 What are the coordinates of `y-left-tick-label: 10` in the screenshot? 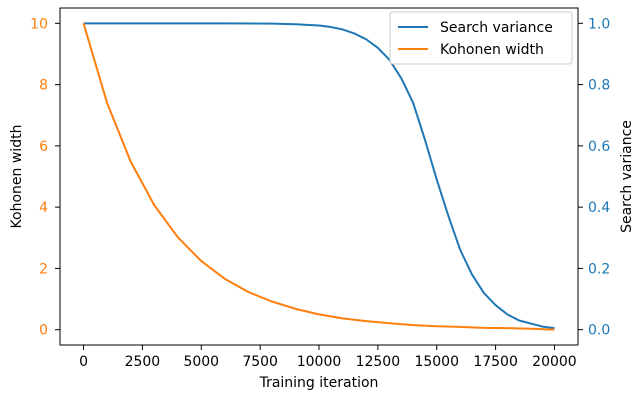 It's located at (39, 24).